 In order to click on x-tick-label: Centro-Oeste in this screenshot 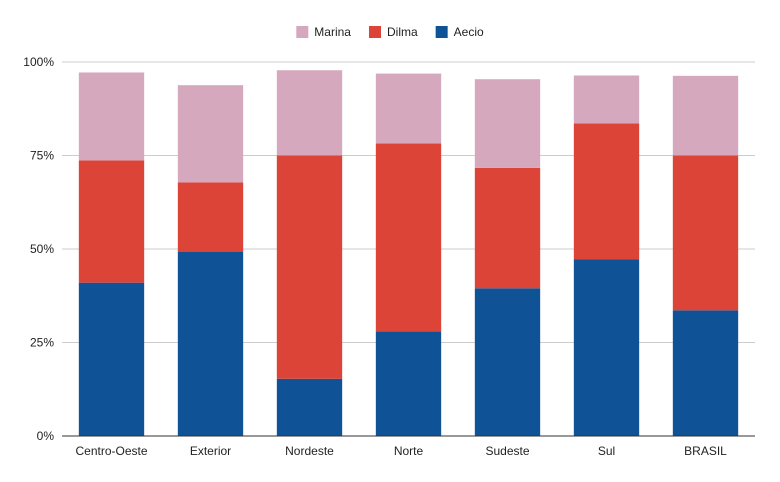, I will do `click(111, 451)`.